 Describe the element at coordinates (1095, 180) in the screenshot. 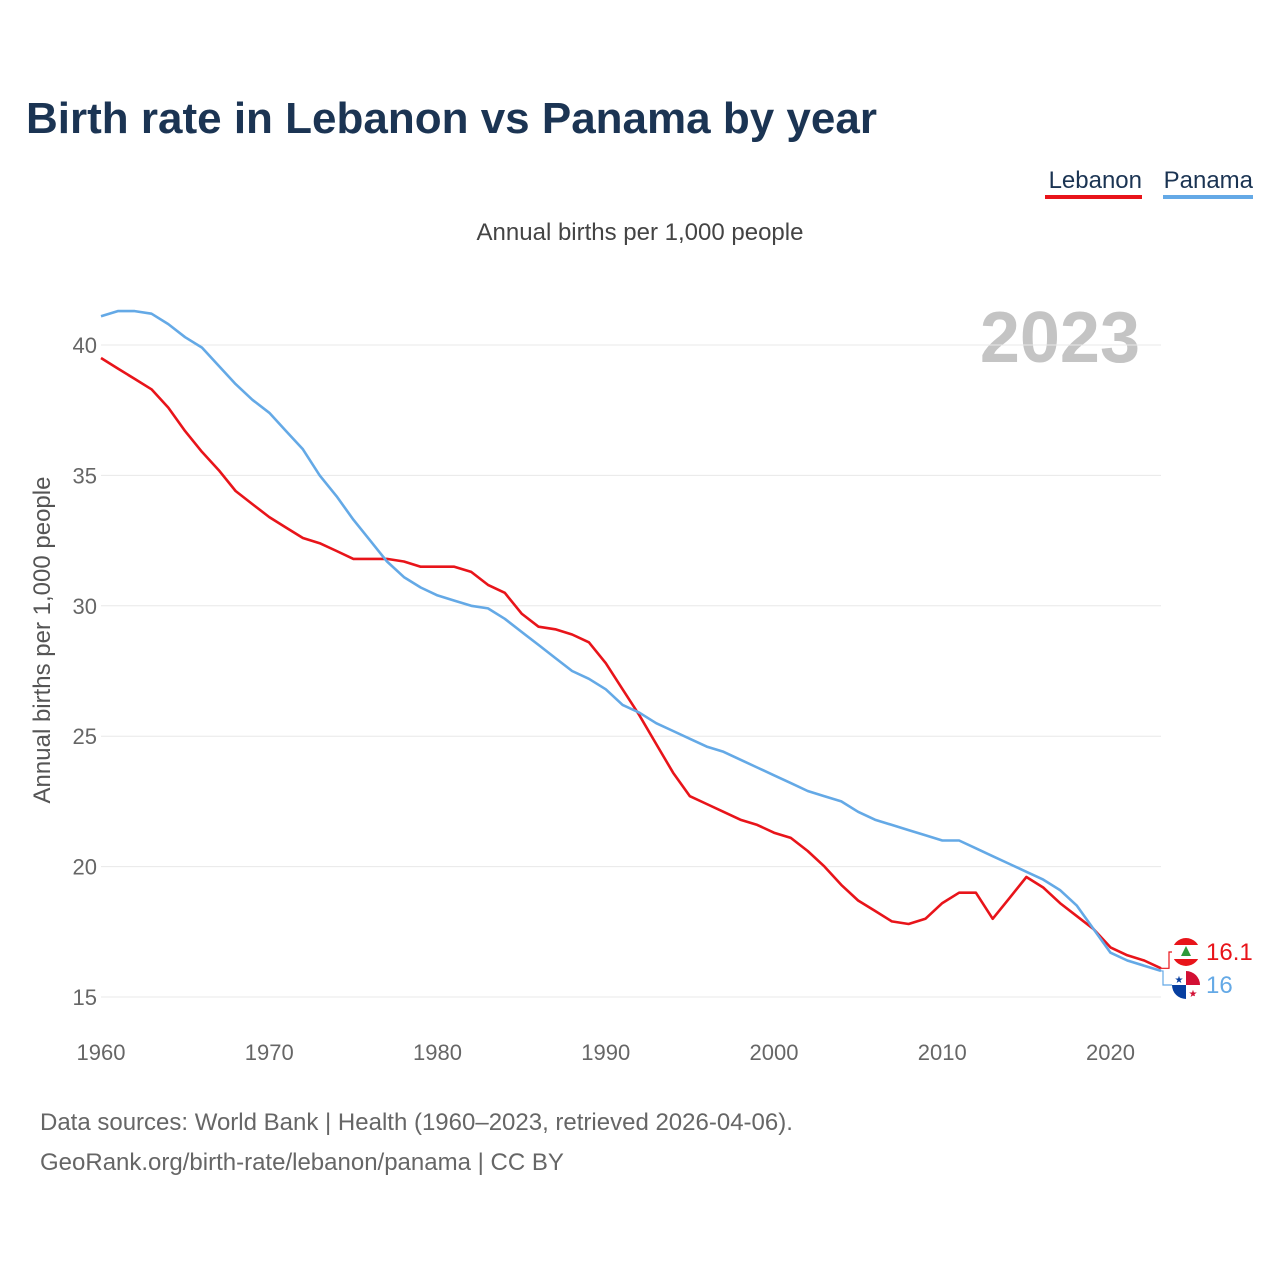

I see `legend-label-lebanon: Lebanon` at that location.